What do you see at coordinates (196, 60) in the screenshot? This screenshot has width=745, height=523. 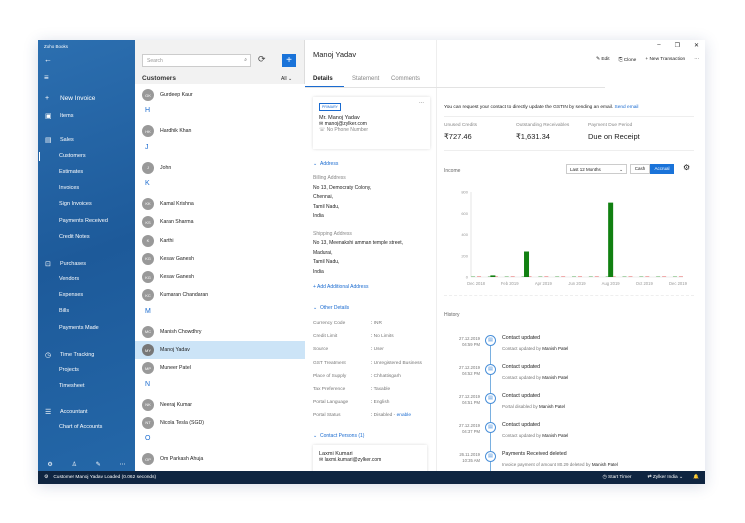 I see `search-input: Search ⌕` at bounding box center [196, 60].